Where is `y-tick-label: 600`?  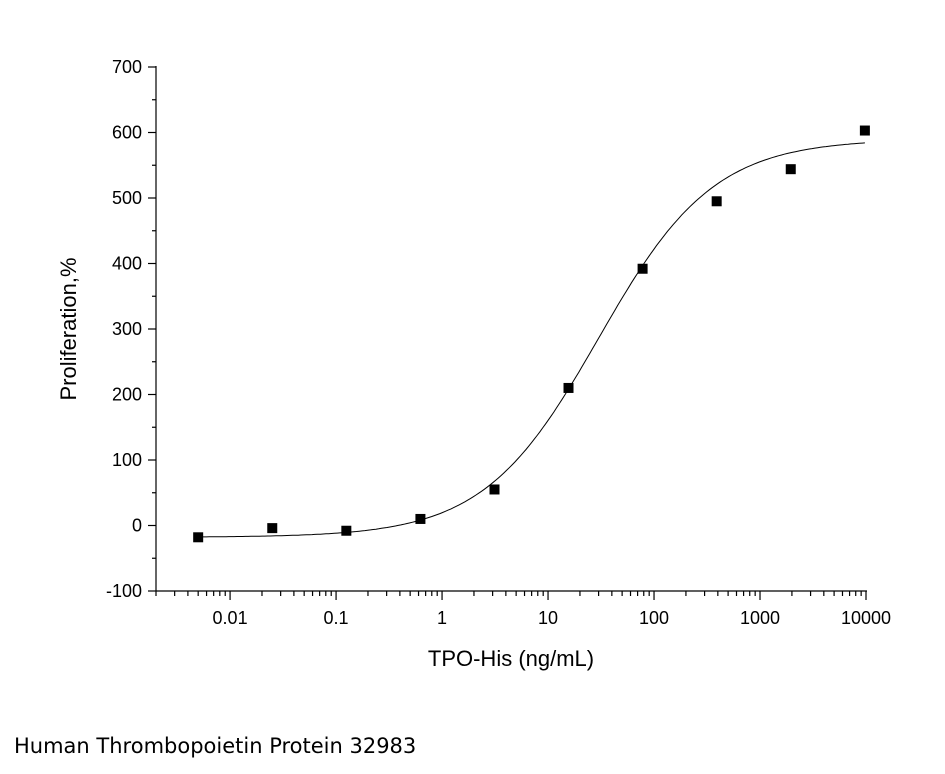
y-tick-label: 600 is located at coordinates (127, 133).